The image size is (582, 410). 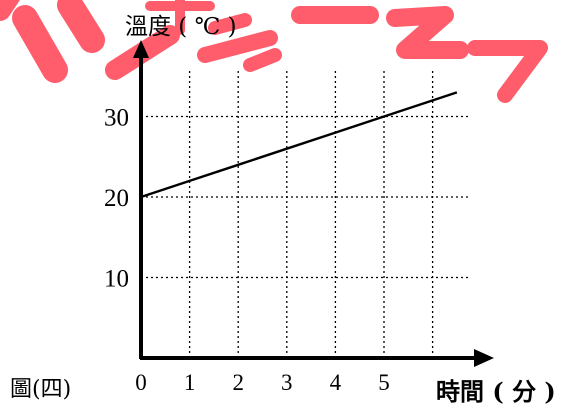 I want to click on x-tick-label: 1, so click(x=190, y=382).